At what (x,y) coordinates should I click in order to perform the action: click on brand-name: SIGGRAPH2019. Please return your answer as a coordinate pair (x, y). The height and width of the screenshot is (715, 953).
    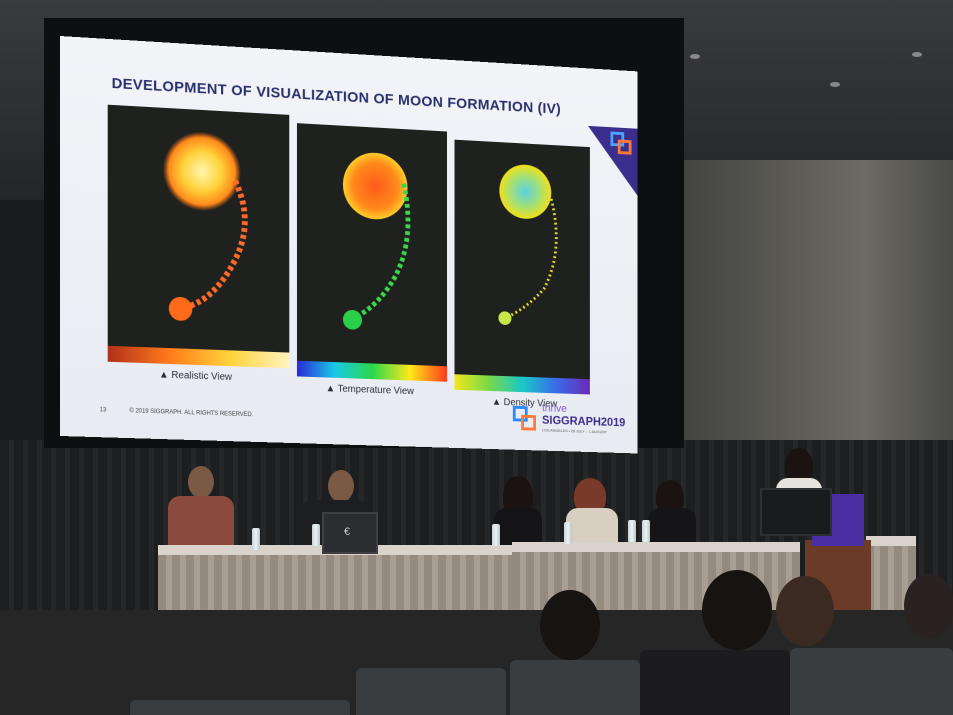
    Looking at the image, I should click on (583, 421).